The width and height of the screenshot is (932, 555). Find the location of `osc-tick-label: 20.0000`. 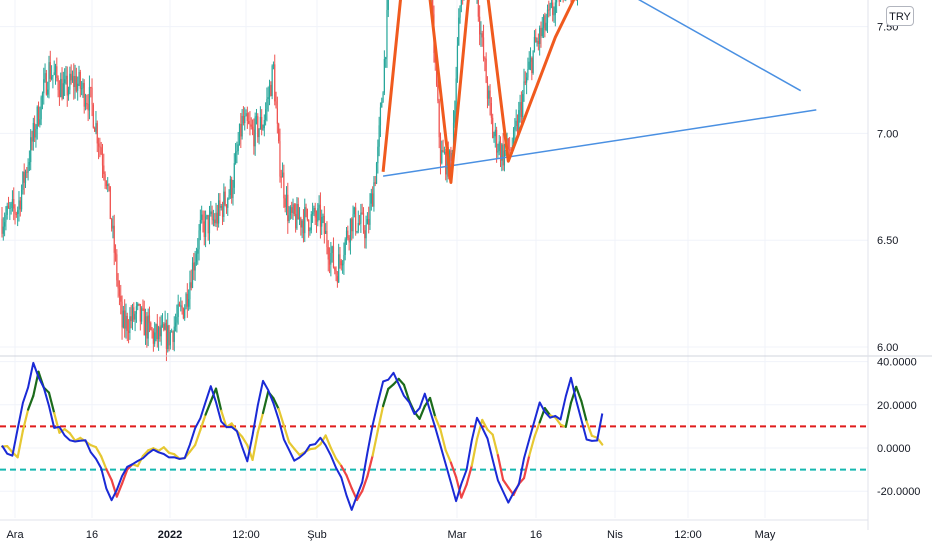

osc-tick-label: 20.0000 is located at coordinates (897, 406).